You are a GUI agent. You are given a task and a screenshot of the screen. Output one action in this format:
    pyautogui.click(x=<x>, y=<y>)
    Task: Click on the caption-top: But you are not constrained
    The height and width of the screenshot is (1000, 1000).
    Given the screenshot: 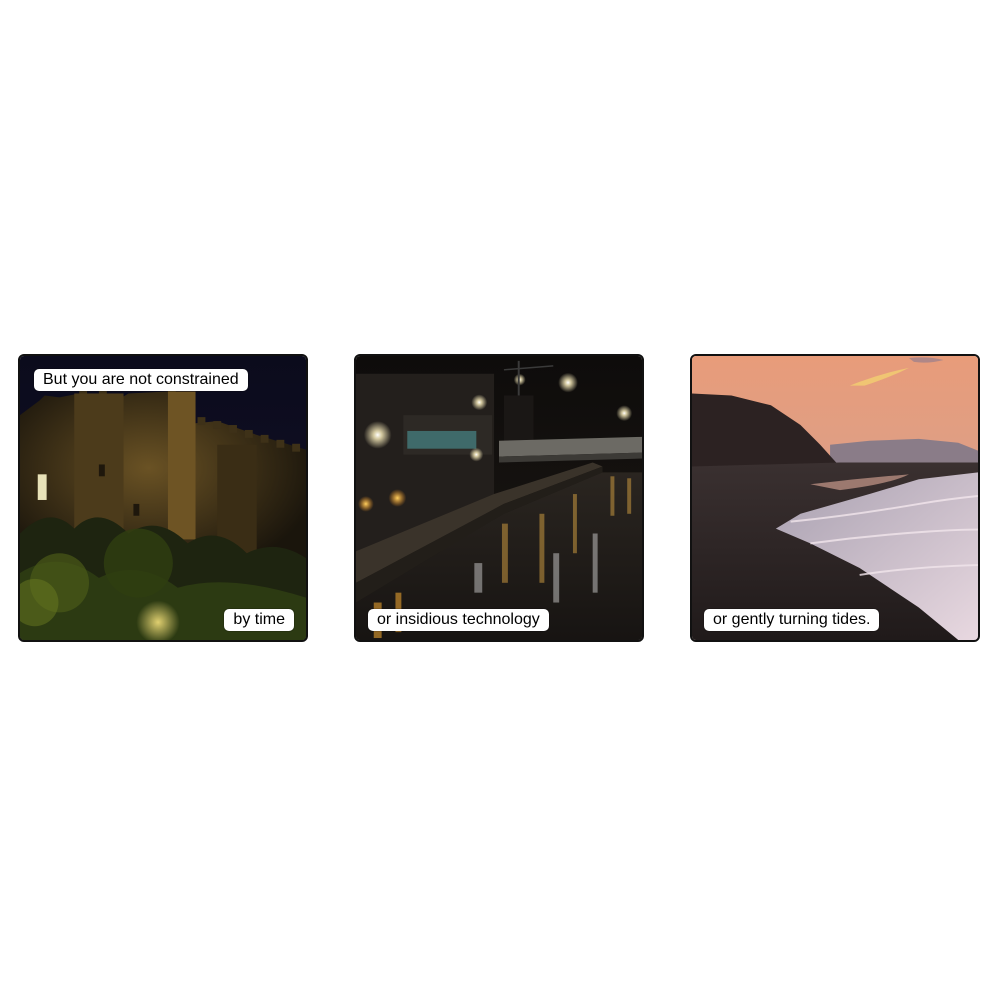 What is the action you would take?
    pyautogui.click(x=141, y=380)
    